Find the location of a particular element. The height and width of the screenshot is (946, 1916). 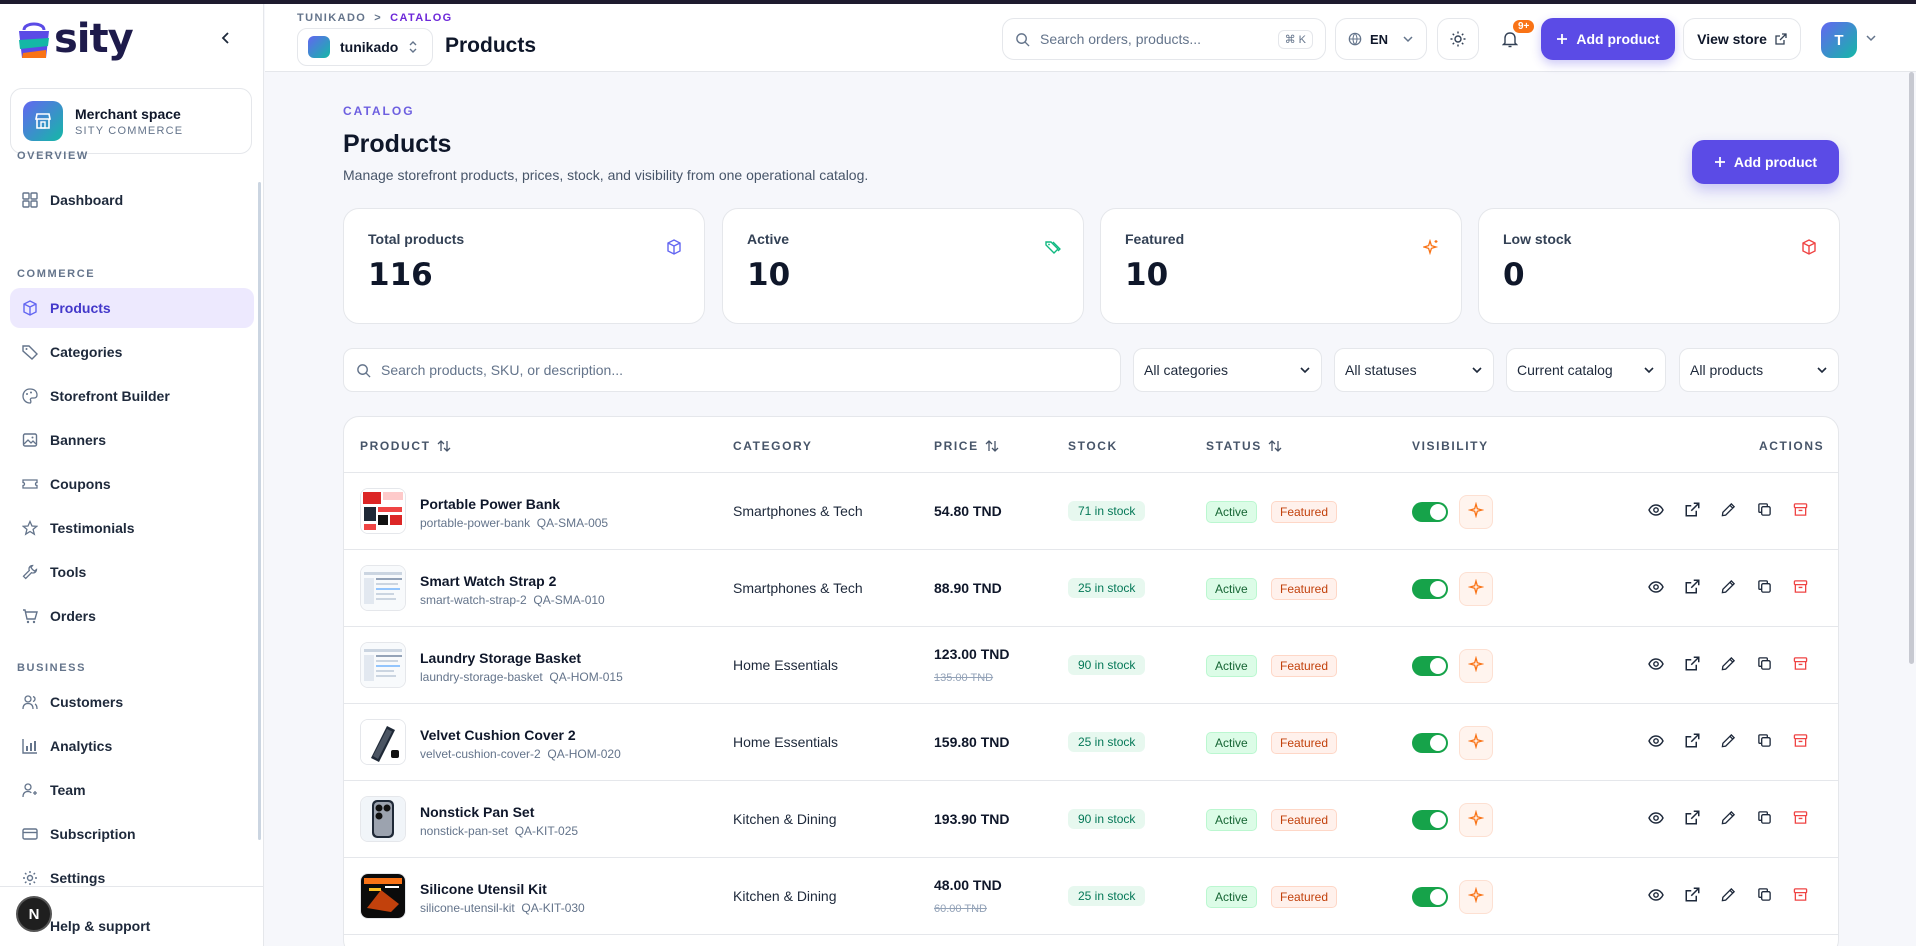

view-store-button: View store is located at coordinates (1742, 39).